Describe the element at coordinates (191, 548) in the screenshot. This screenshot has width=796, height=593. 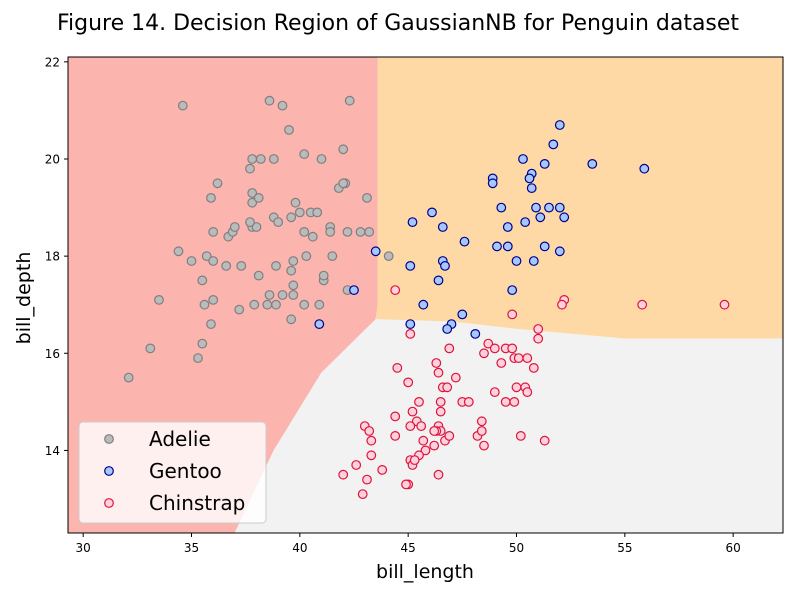
I see `x-tick-label: 35` at that location.